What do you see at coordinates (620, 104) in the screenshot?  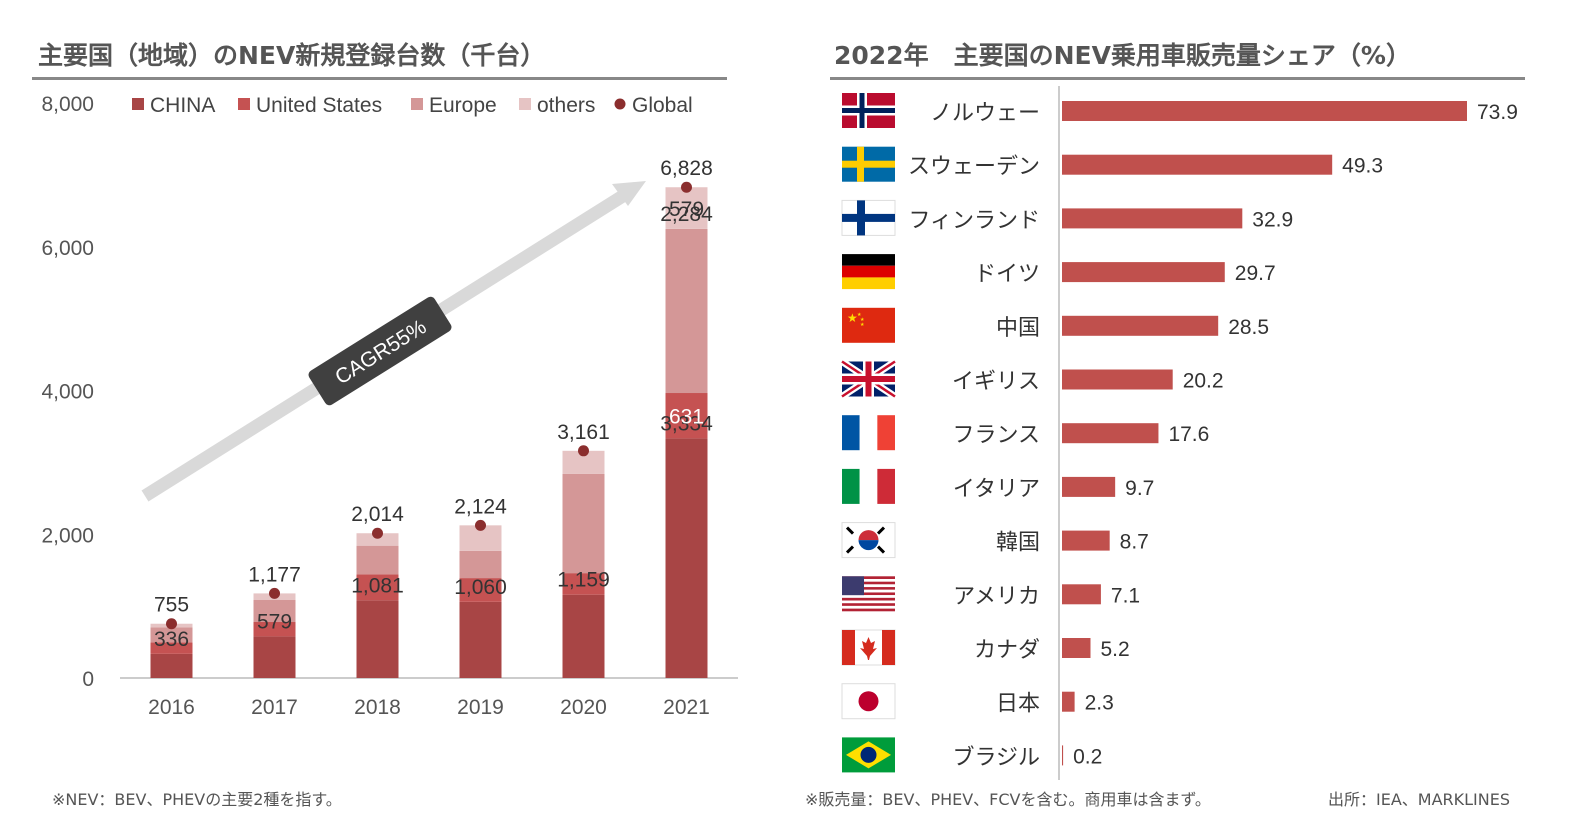 I see `legend-marker` at bounding box center [620, 104].